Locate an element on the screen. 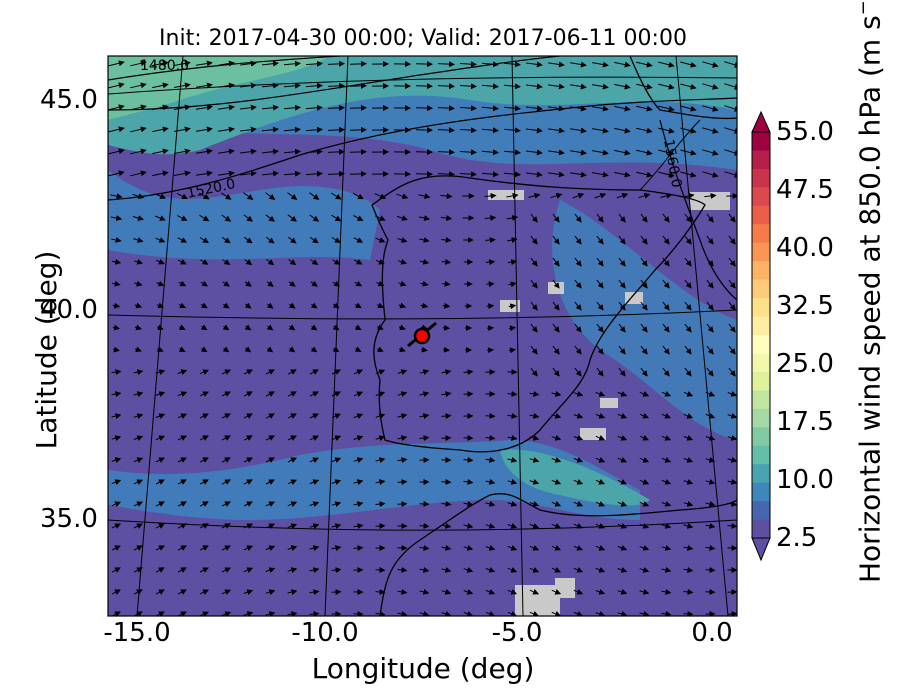 Image resolution: width=900 pixels, height=700 pixels. x-tick-label: -15.0 is located at coordinates (137, 633).